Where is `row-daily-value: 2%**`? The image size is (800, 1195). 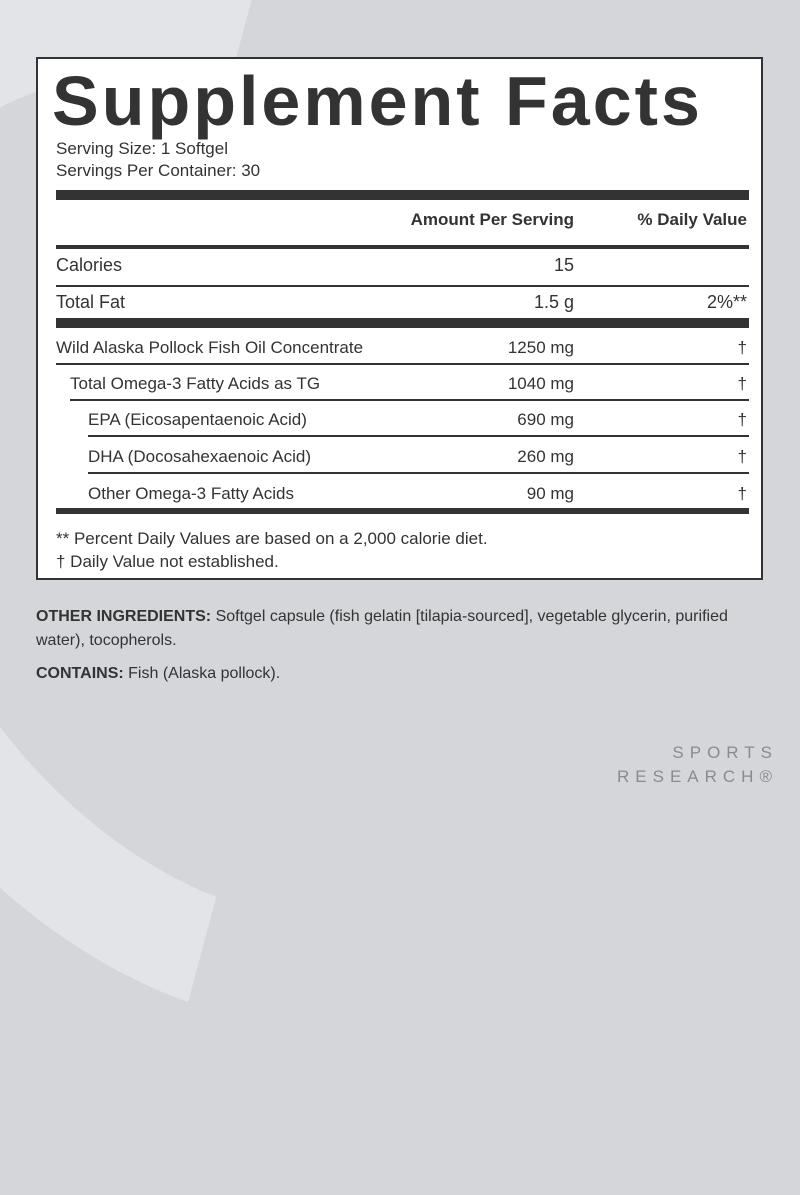
row-daily-value: 2%** is located at coordinates (726, 302).